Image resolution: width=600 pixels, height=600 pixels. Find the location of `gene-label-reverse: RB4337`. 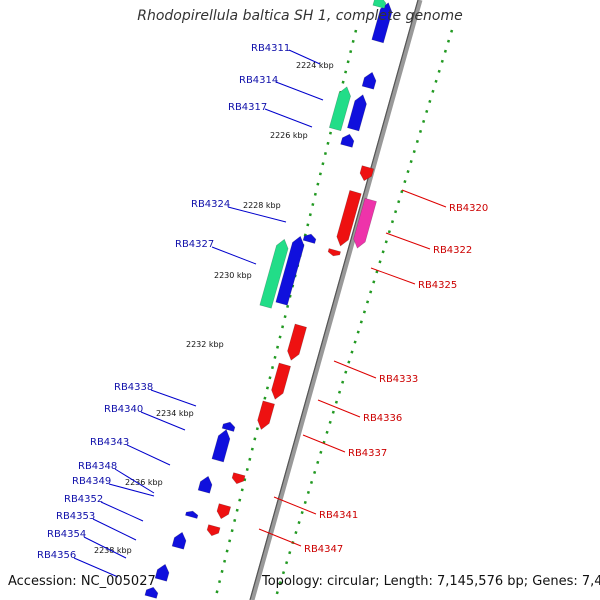

gene-label-reverse: RB4337 is located at coordinates (367, 453).